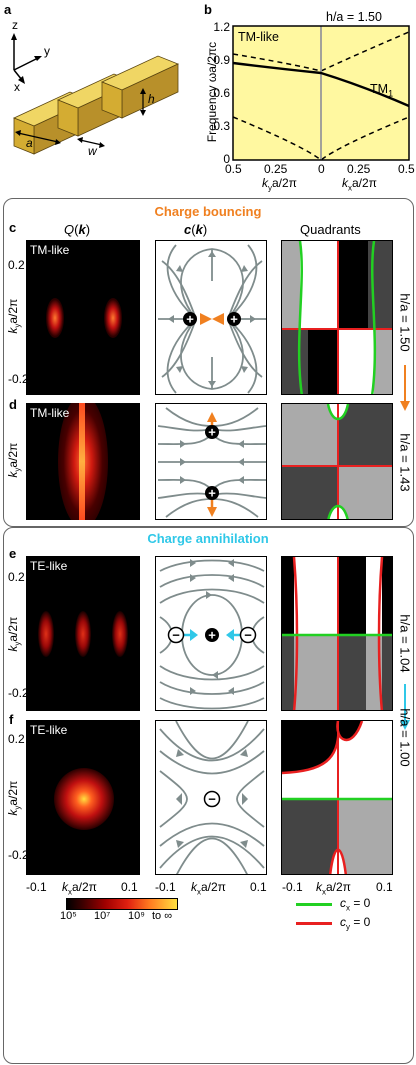 This screenshot has height=1065, width=416. I want to click on legend-cx: cx = 0, so click(355, 904).